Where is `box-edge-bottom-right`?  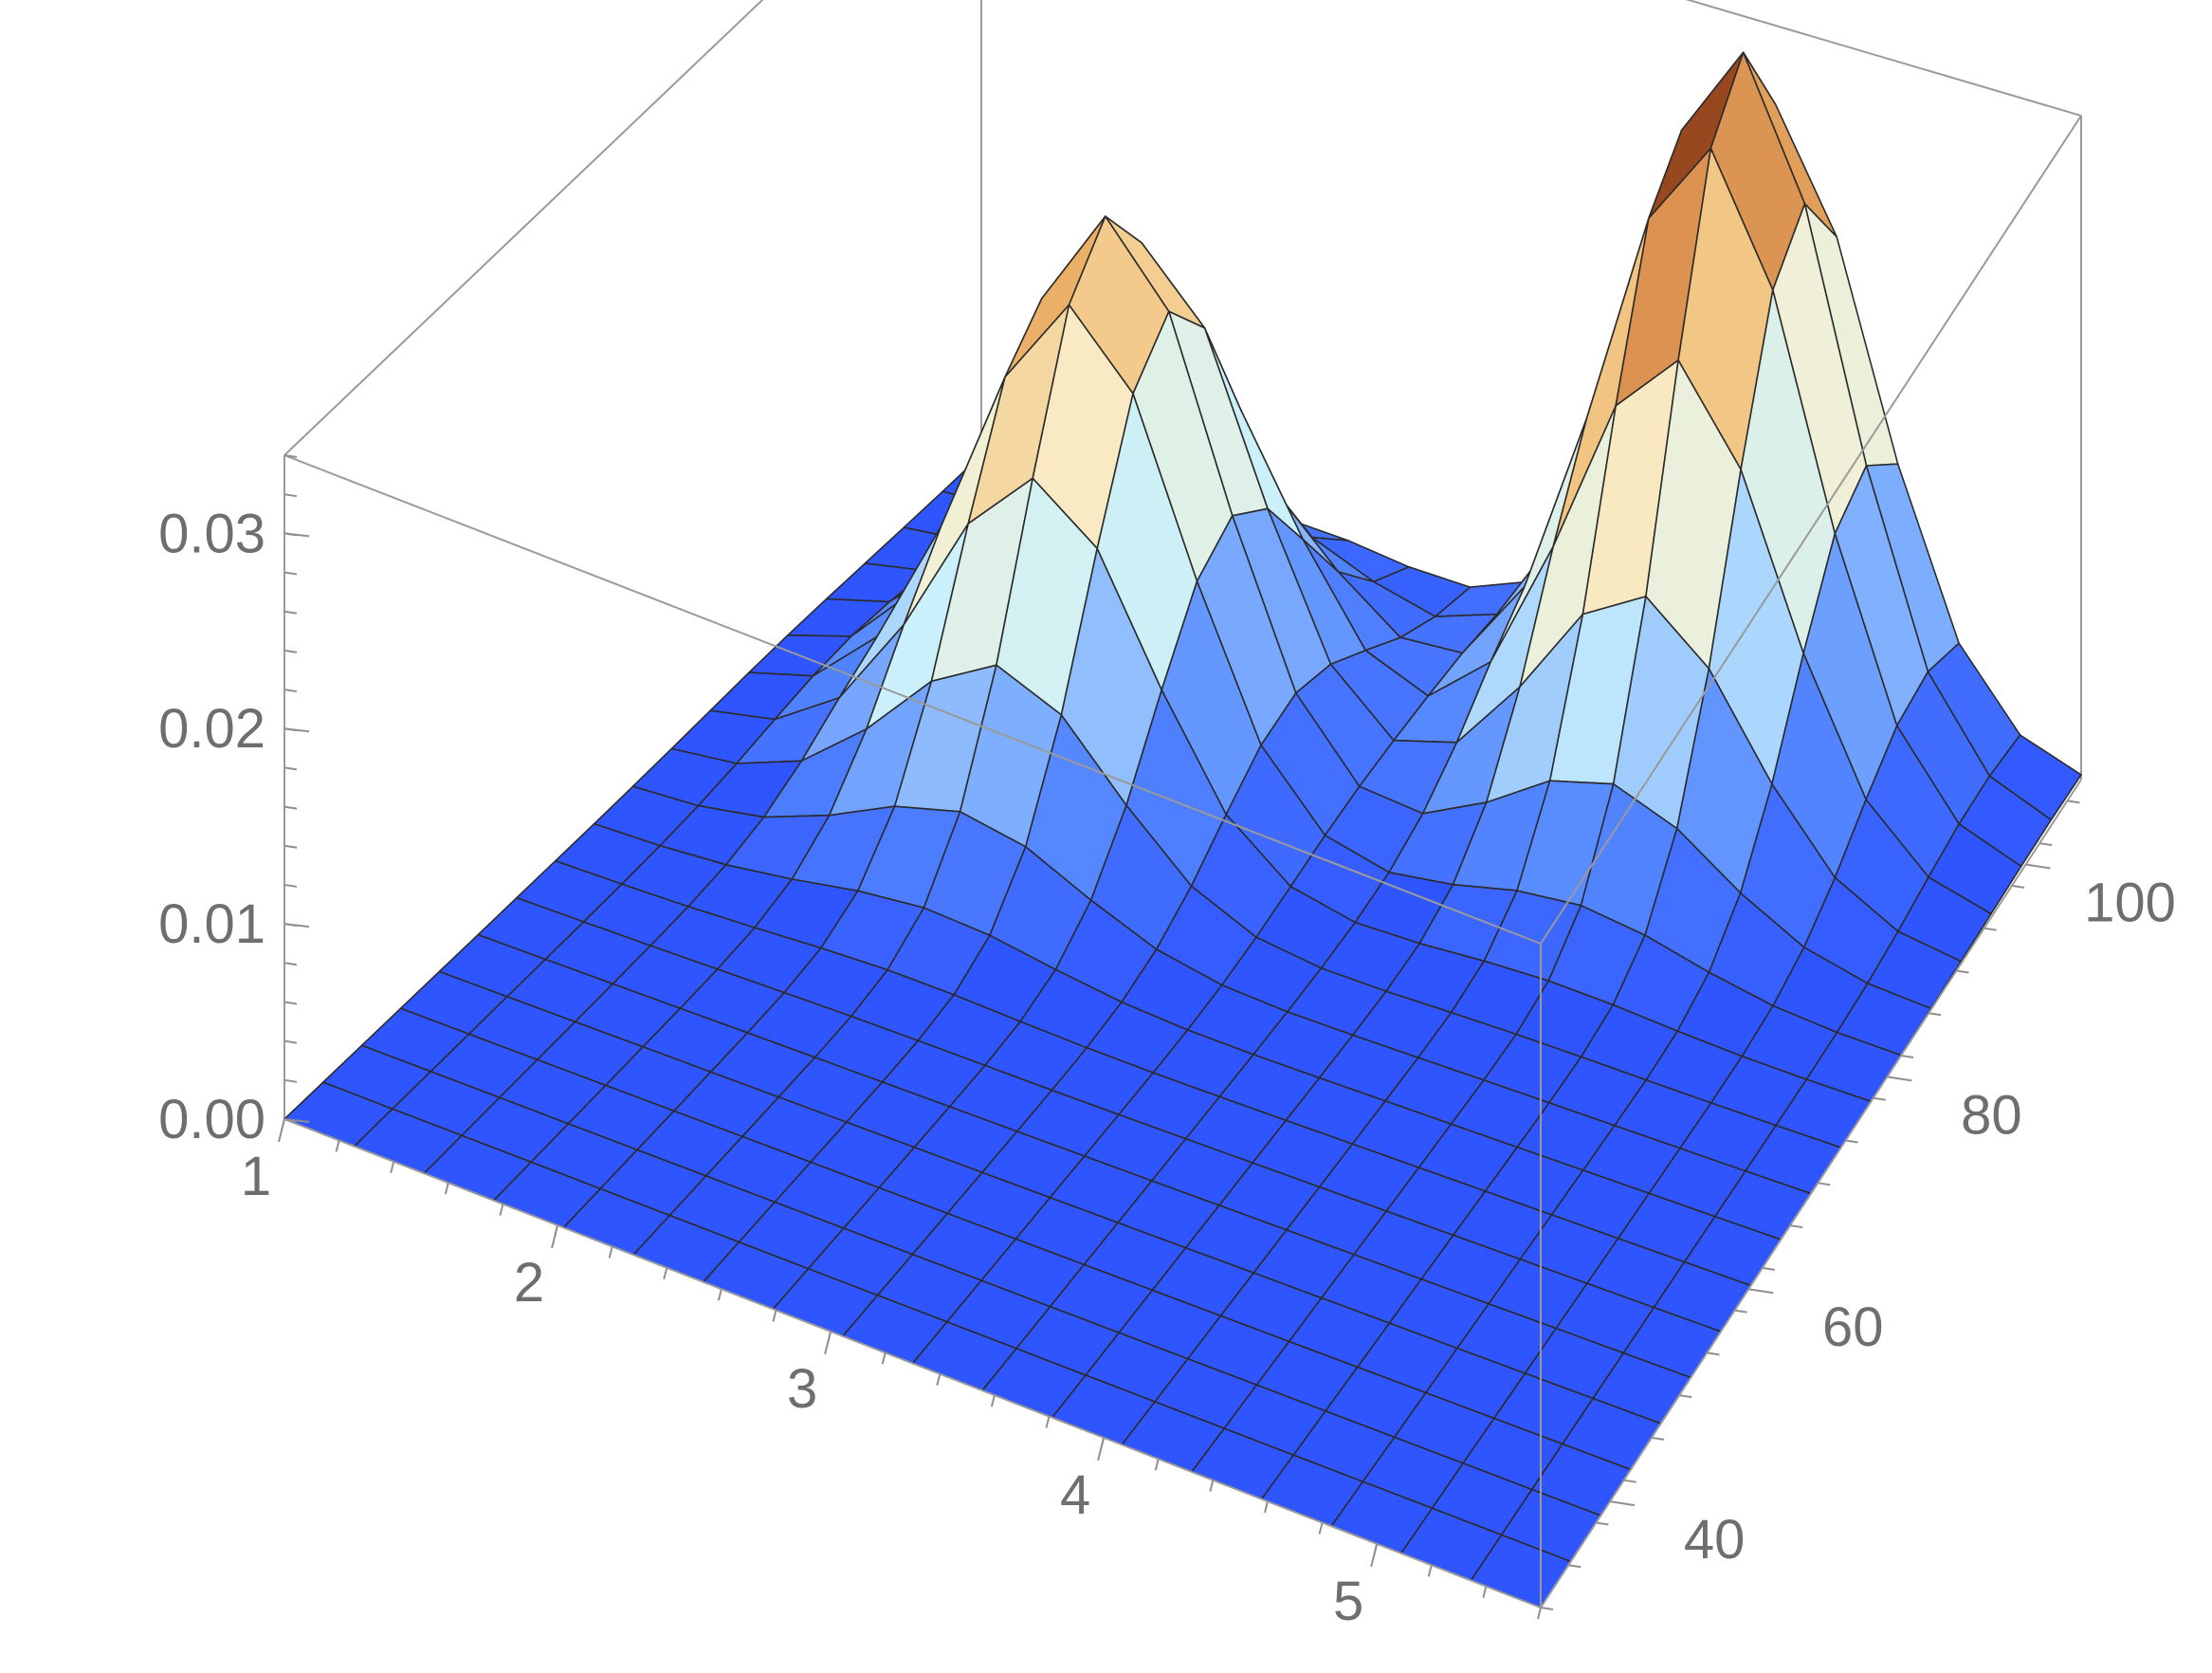 box-edge-bottom-right is located at coordinates (1811, 1194).